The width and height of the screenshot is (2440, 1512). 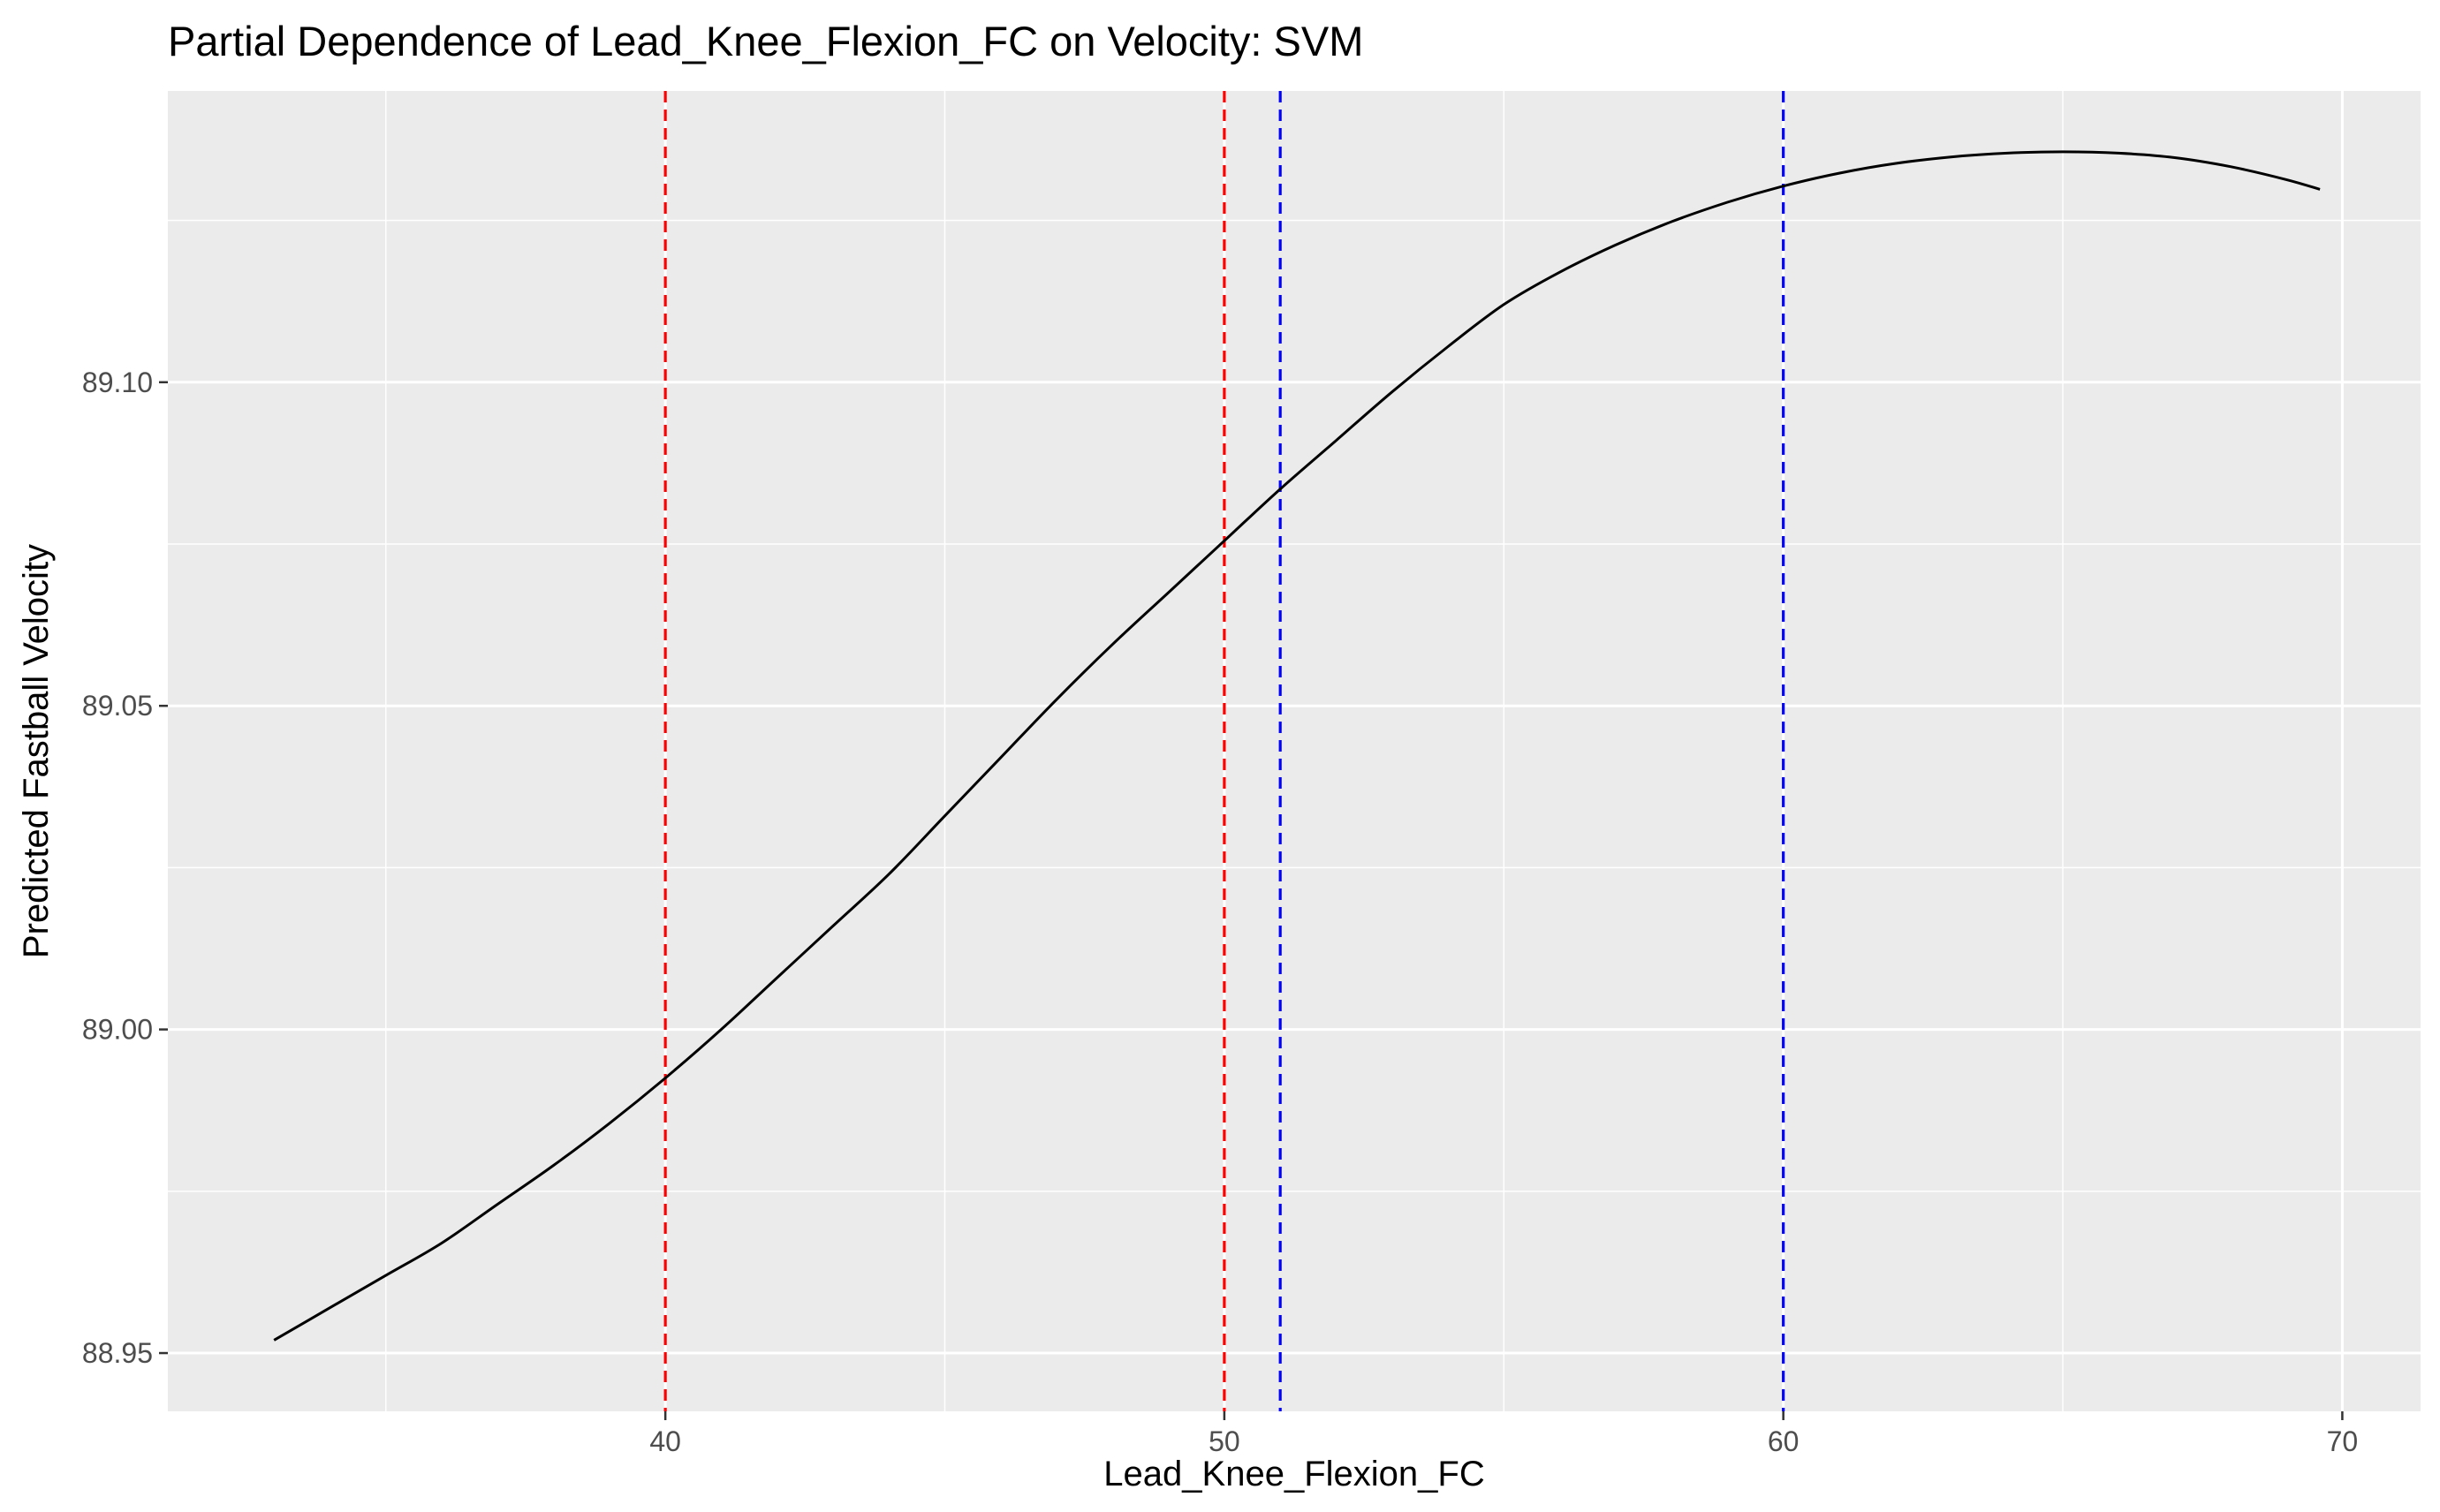 What do you see at coordinates (1784, 1441) in the screenshot?
I see `x-tick-label: 60` at bounding box center [1784, 1441].